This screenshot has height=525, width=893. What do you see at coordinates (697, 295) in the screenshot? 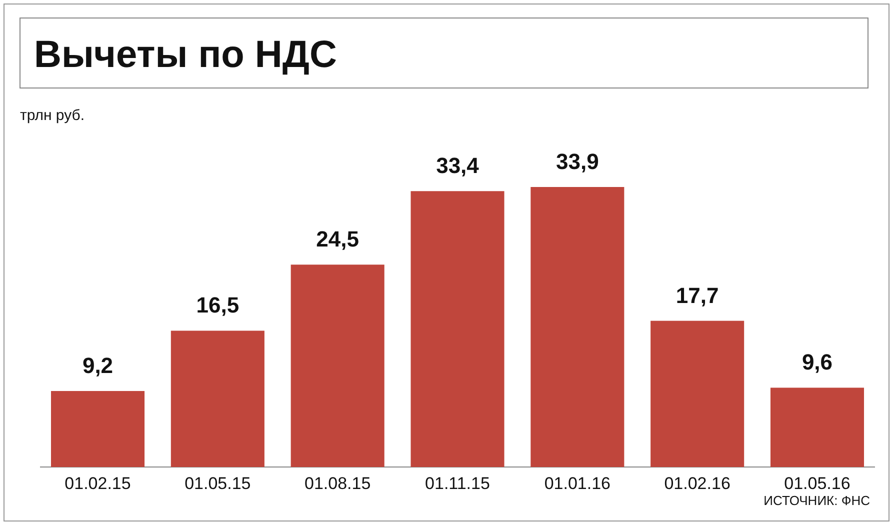
I see `data-label: 17,7` at bounding box center [697, 295].